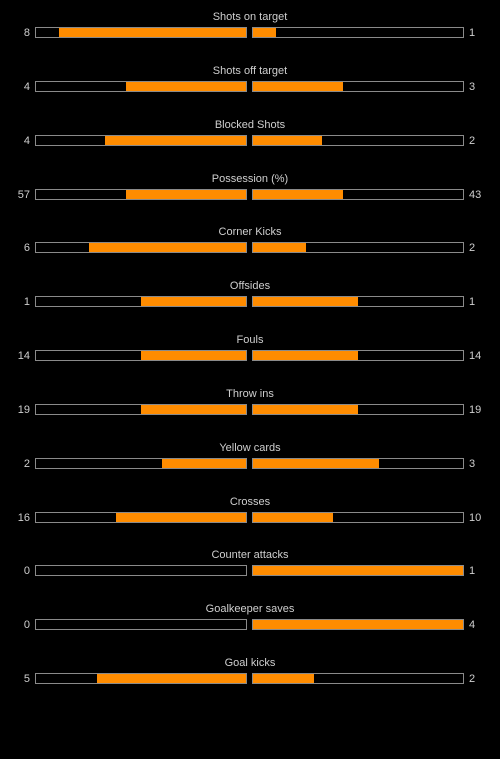  I want to click on stat-row: Possession (%) 57 43, so click(250, 199).